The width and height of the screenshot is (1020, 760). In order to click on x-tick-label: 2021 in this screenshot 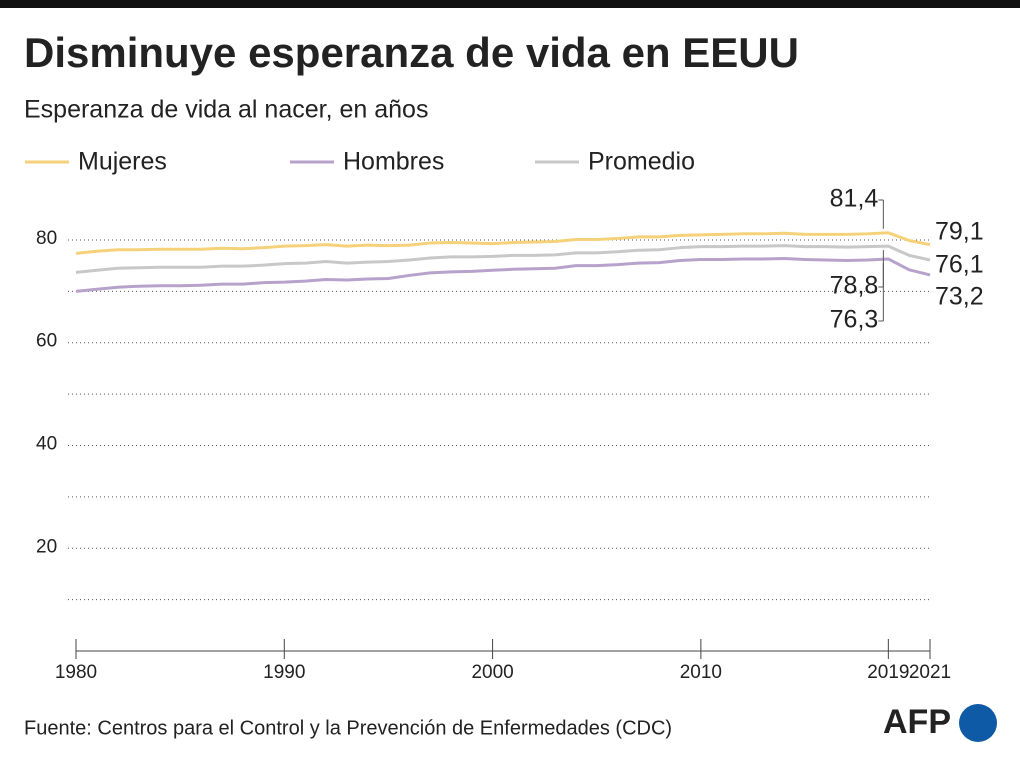, I will do `click(930, 672)`.